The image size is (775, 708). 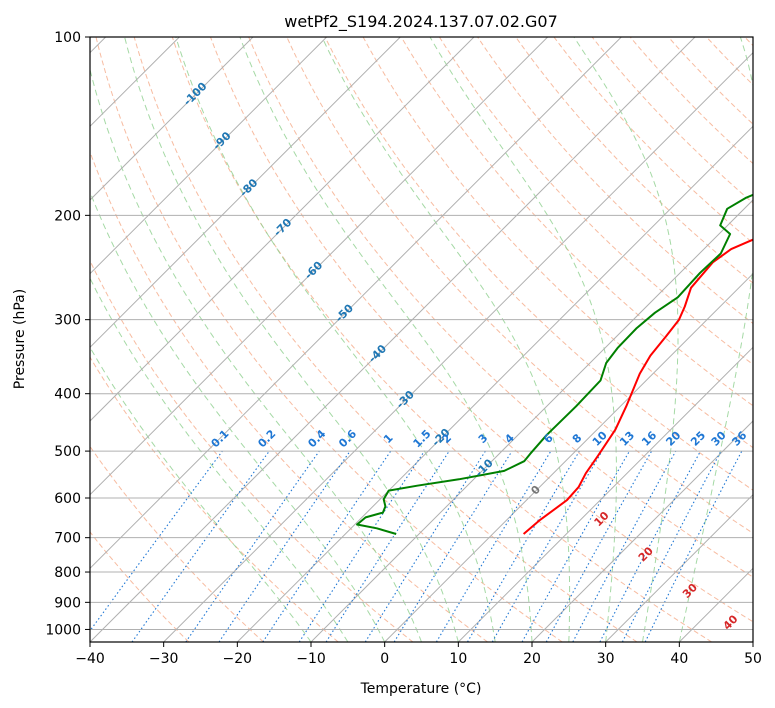 I want to click on isotherm-label: -90, so click(x=221, y=140).